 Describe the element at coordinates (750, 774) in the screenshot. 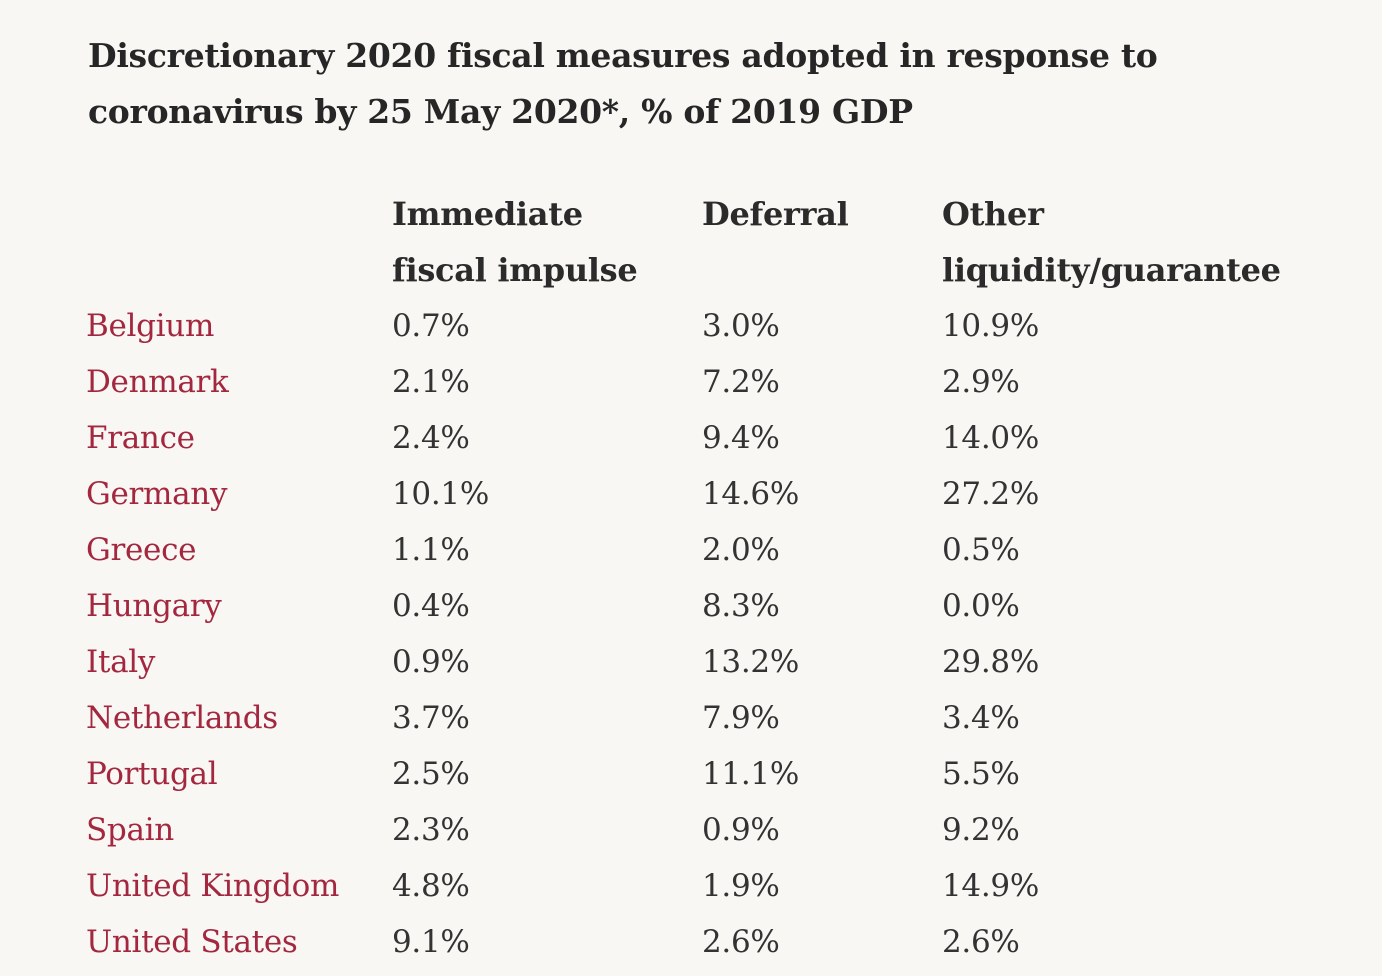

I see `deferral-value: 11.1%` at that location.